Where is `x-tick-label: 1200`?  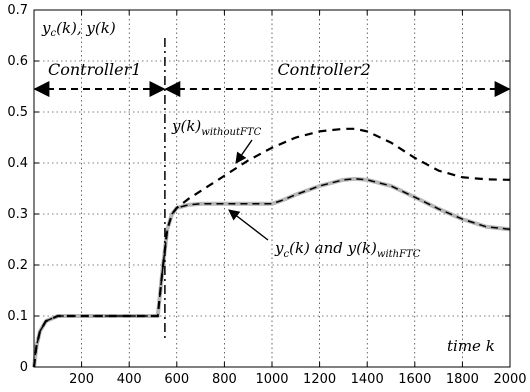 x-tick-label: 1200 is located at coordinates (319, 379).